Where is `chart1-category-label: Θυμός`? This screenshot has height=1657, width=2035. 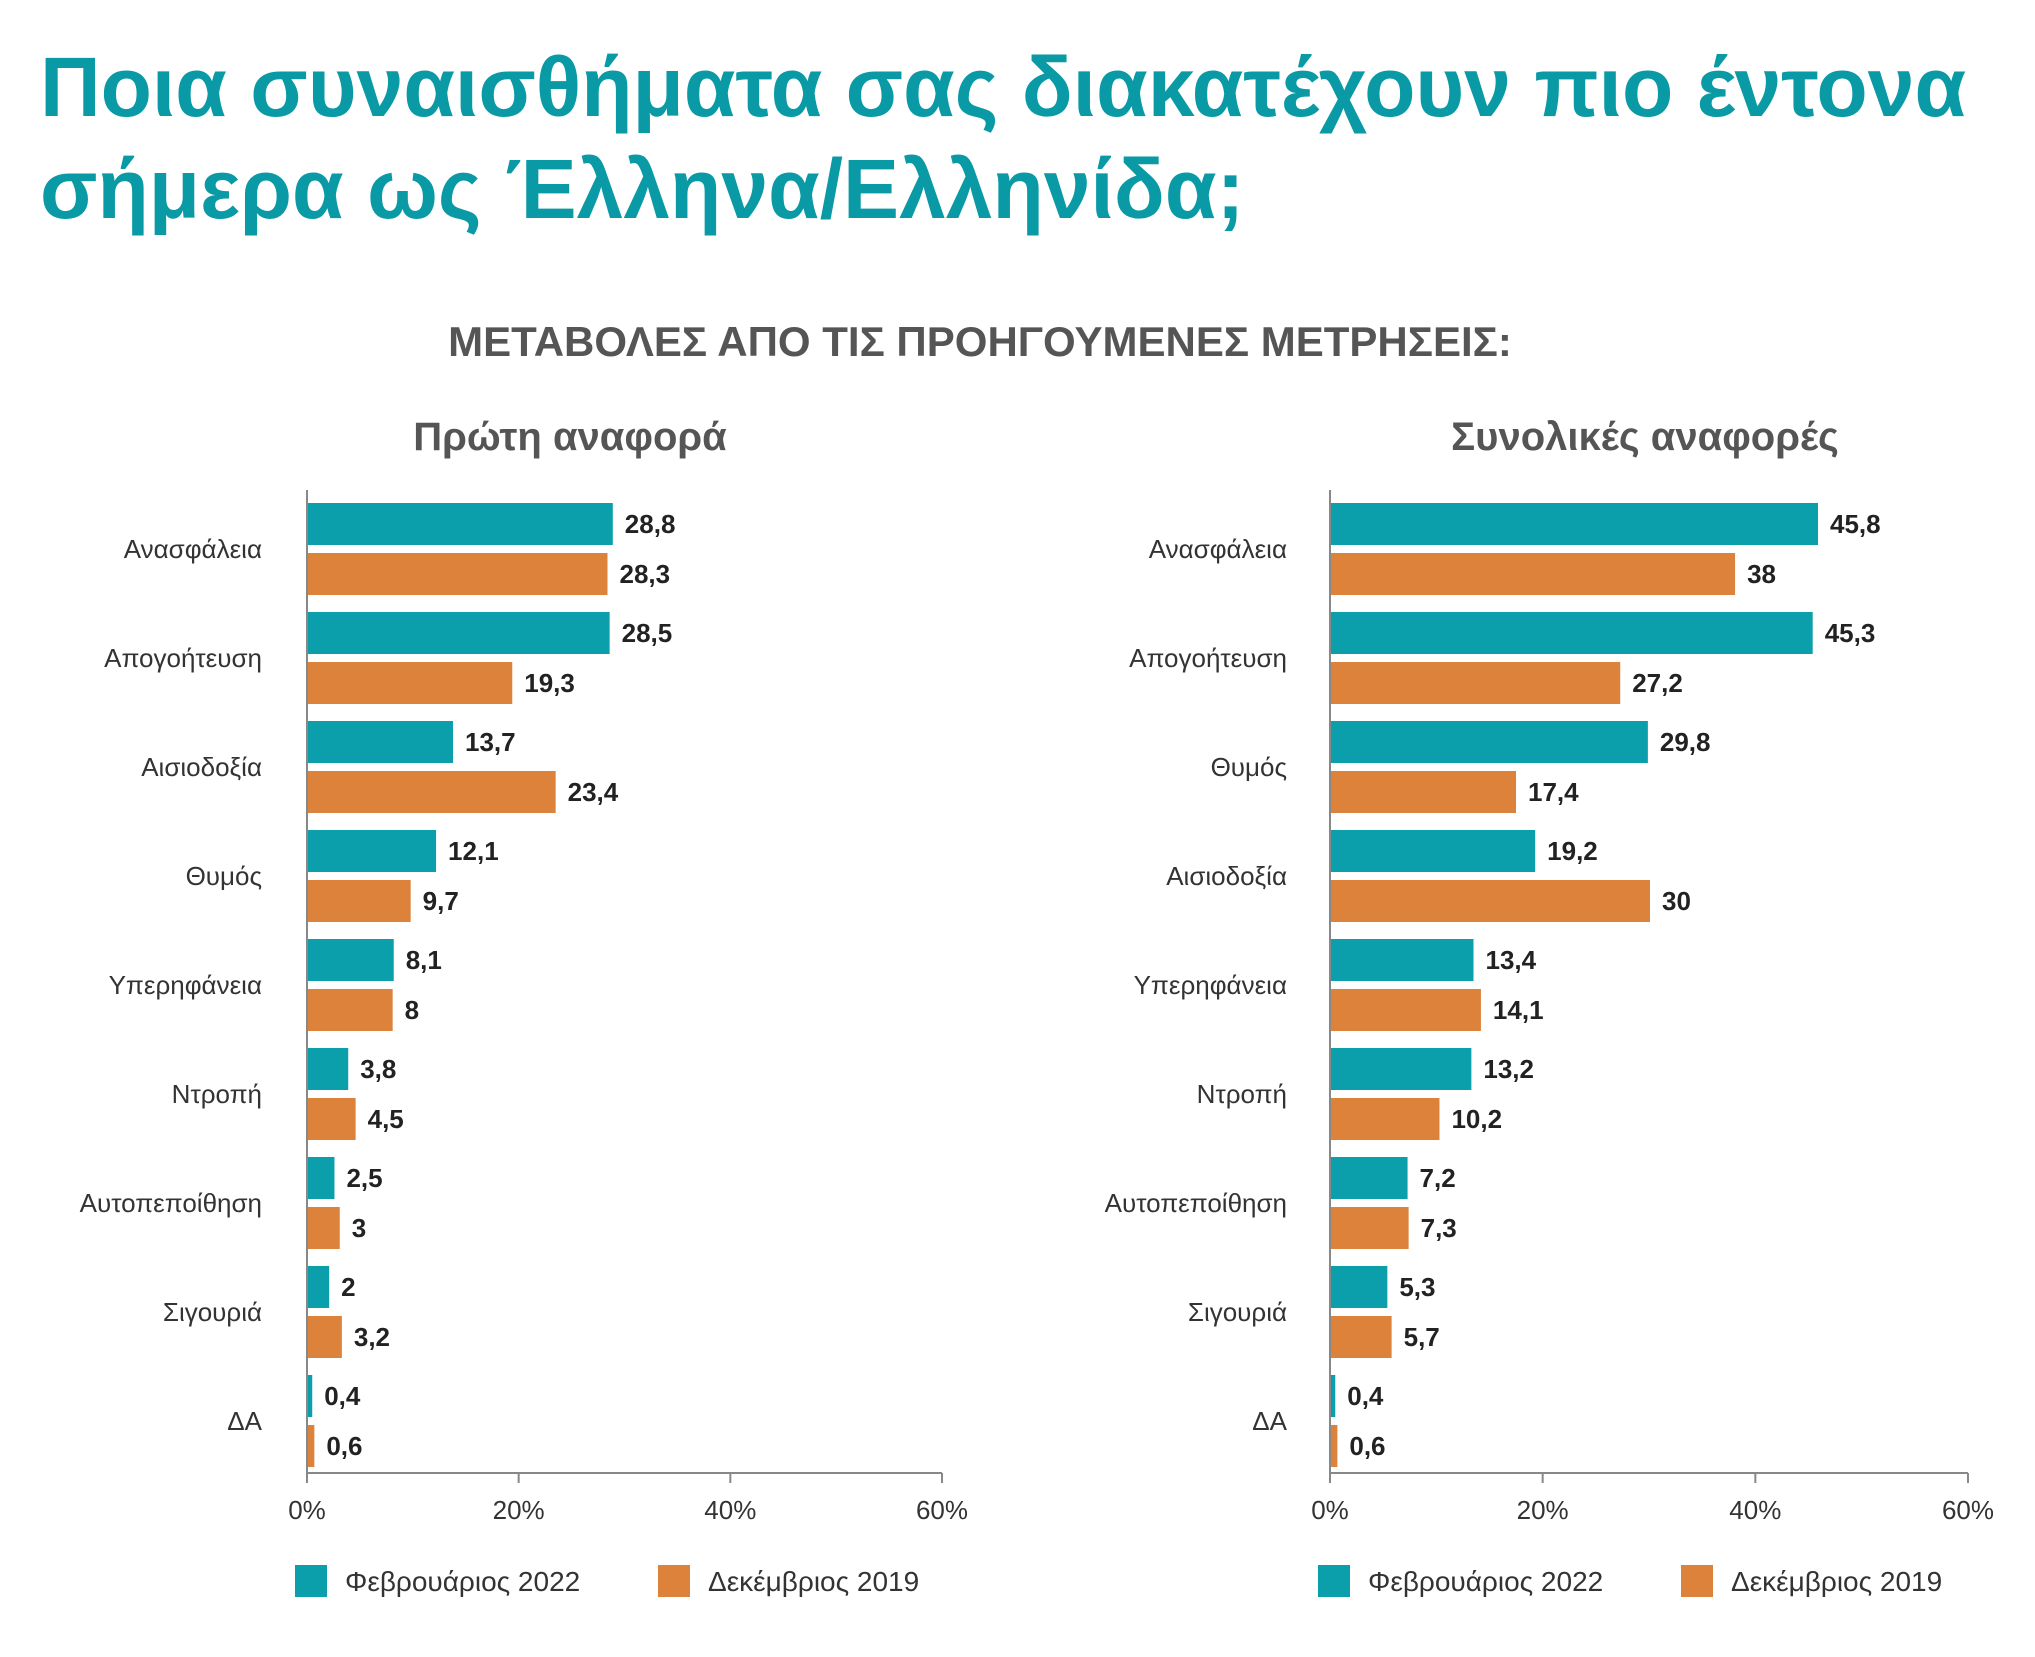
chart1-category-label: Θυμός is located at coordinates (224, 876).